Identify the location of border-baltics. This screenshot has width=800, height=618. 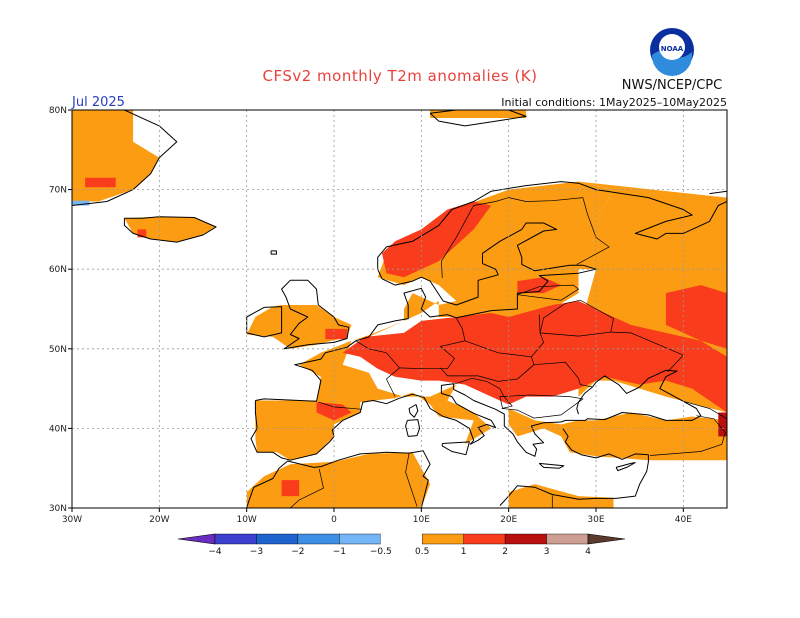
(548, 292).